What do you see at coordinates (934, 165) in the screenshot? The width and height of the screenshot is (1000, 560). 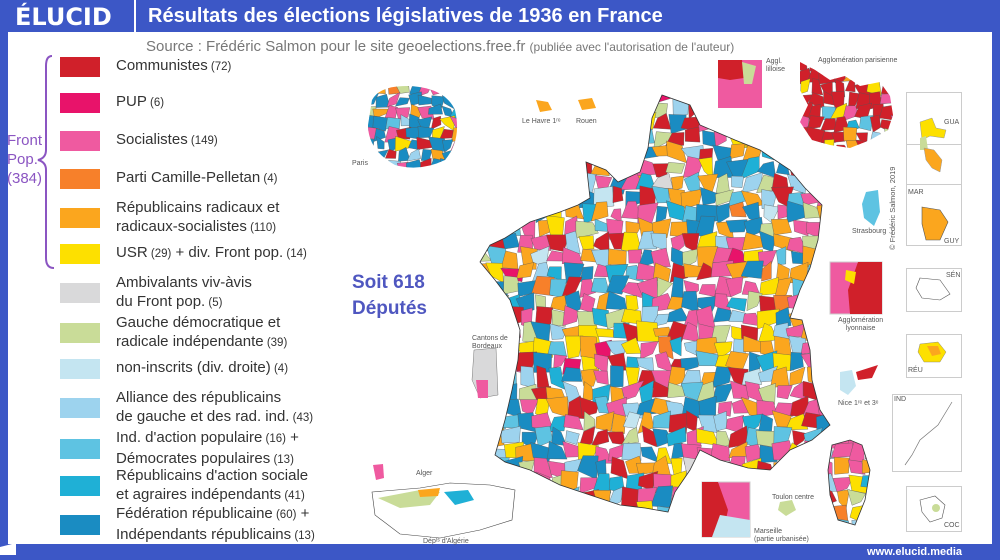 I see `mar-box` at bounding box center [934, 165].